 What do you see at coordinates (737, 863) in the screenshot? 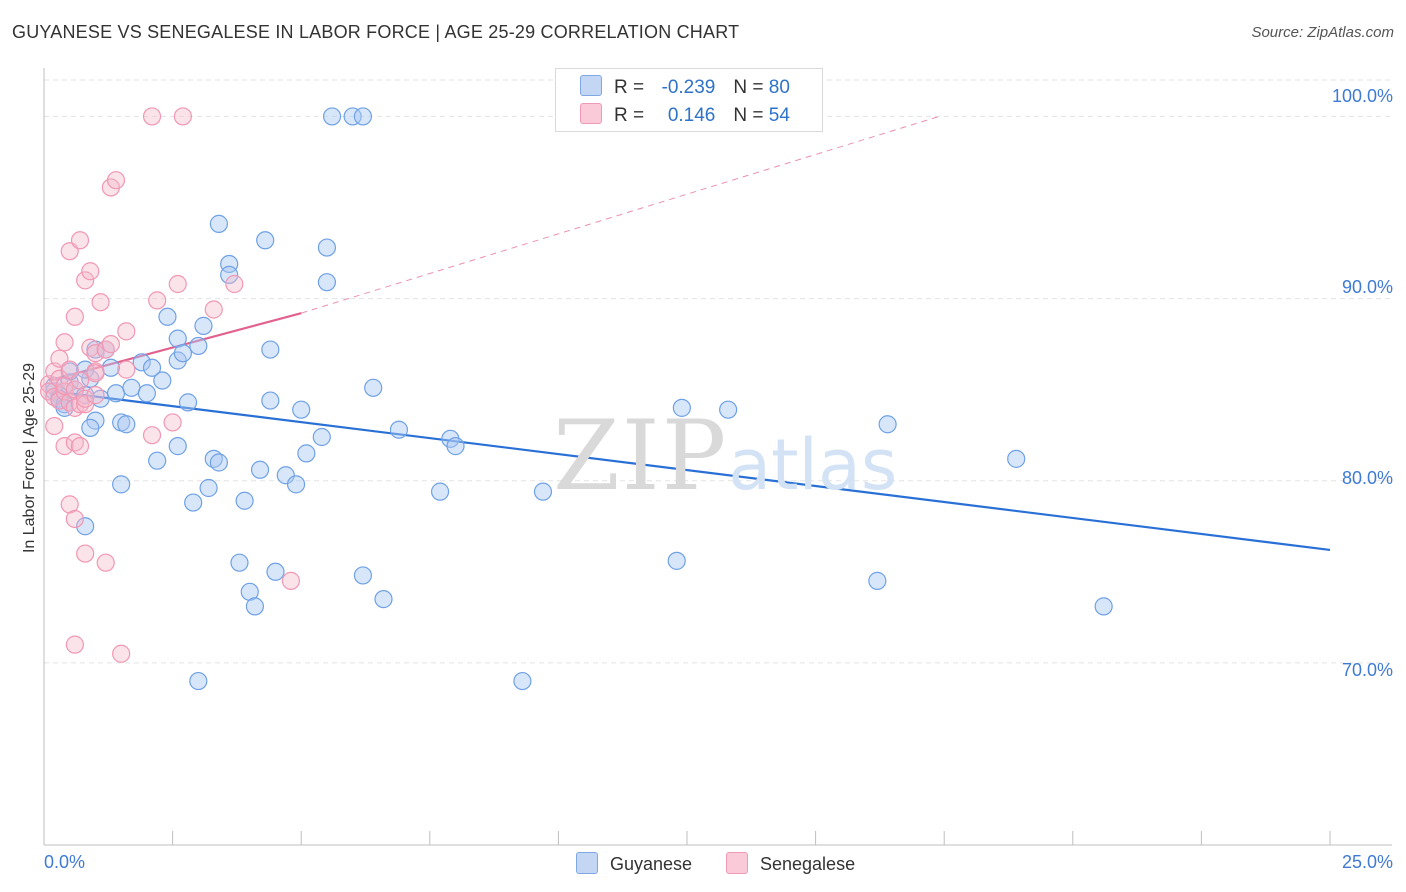
I see `senegalese-swatch` at bounding box center [737, 863].